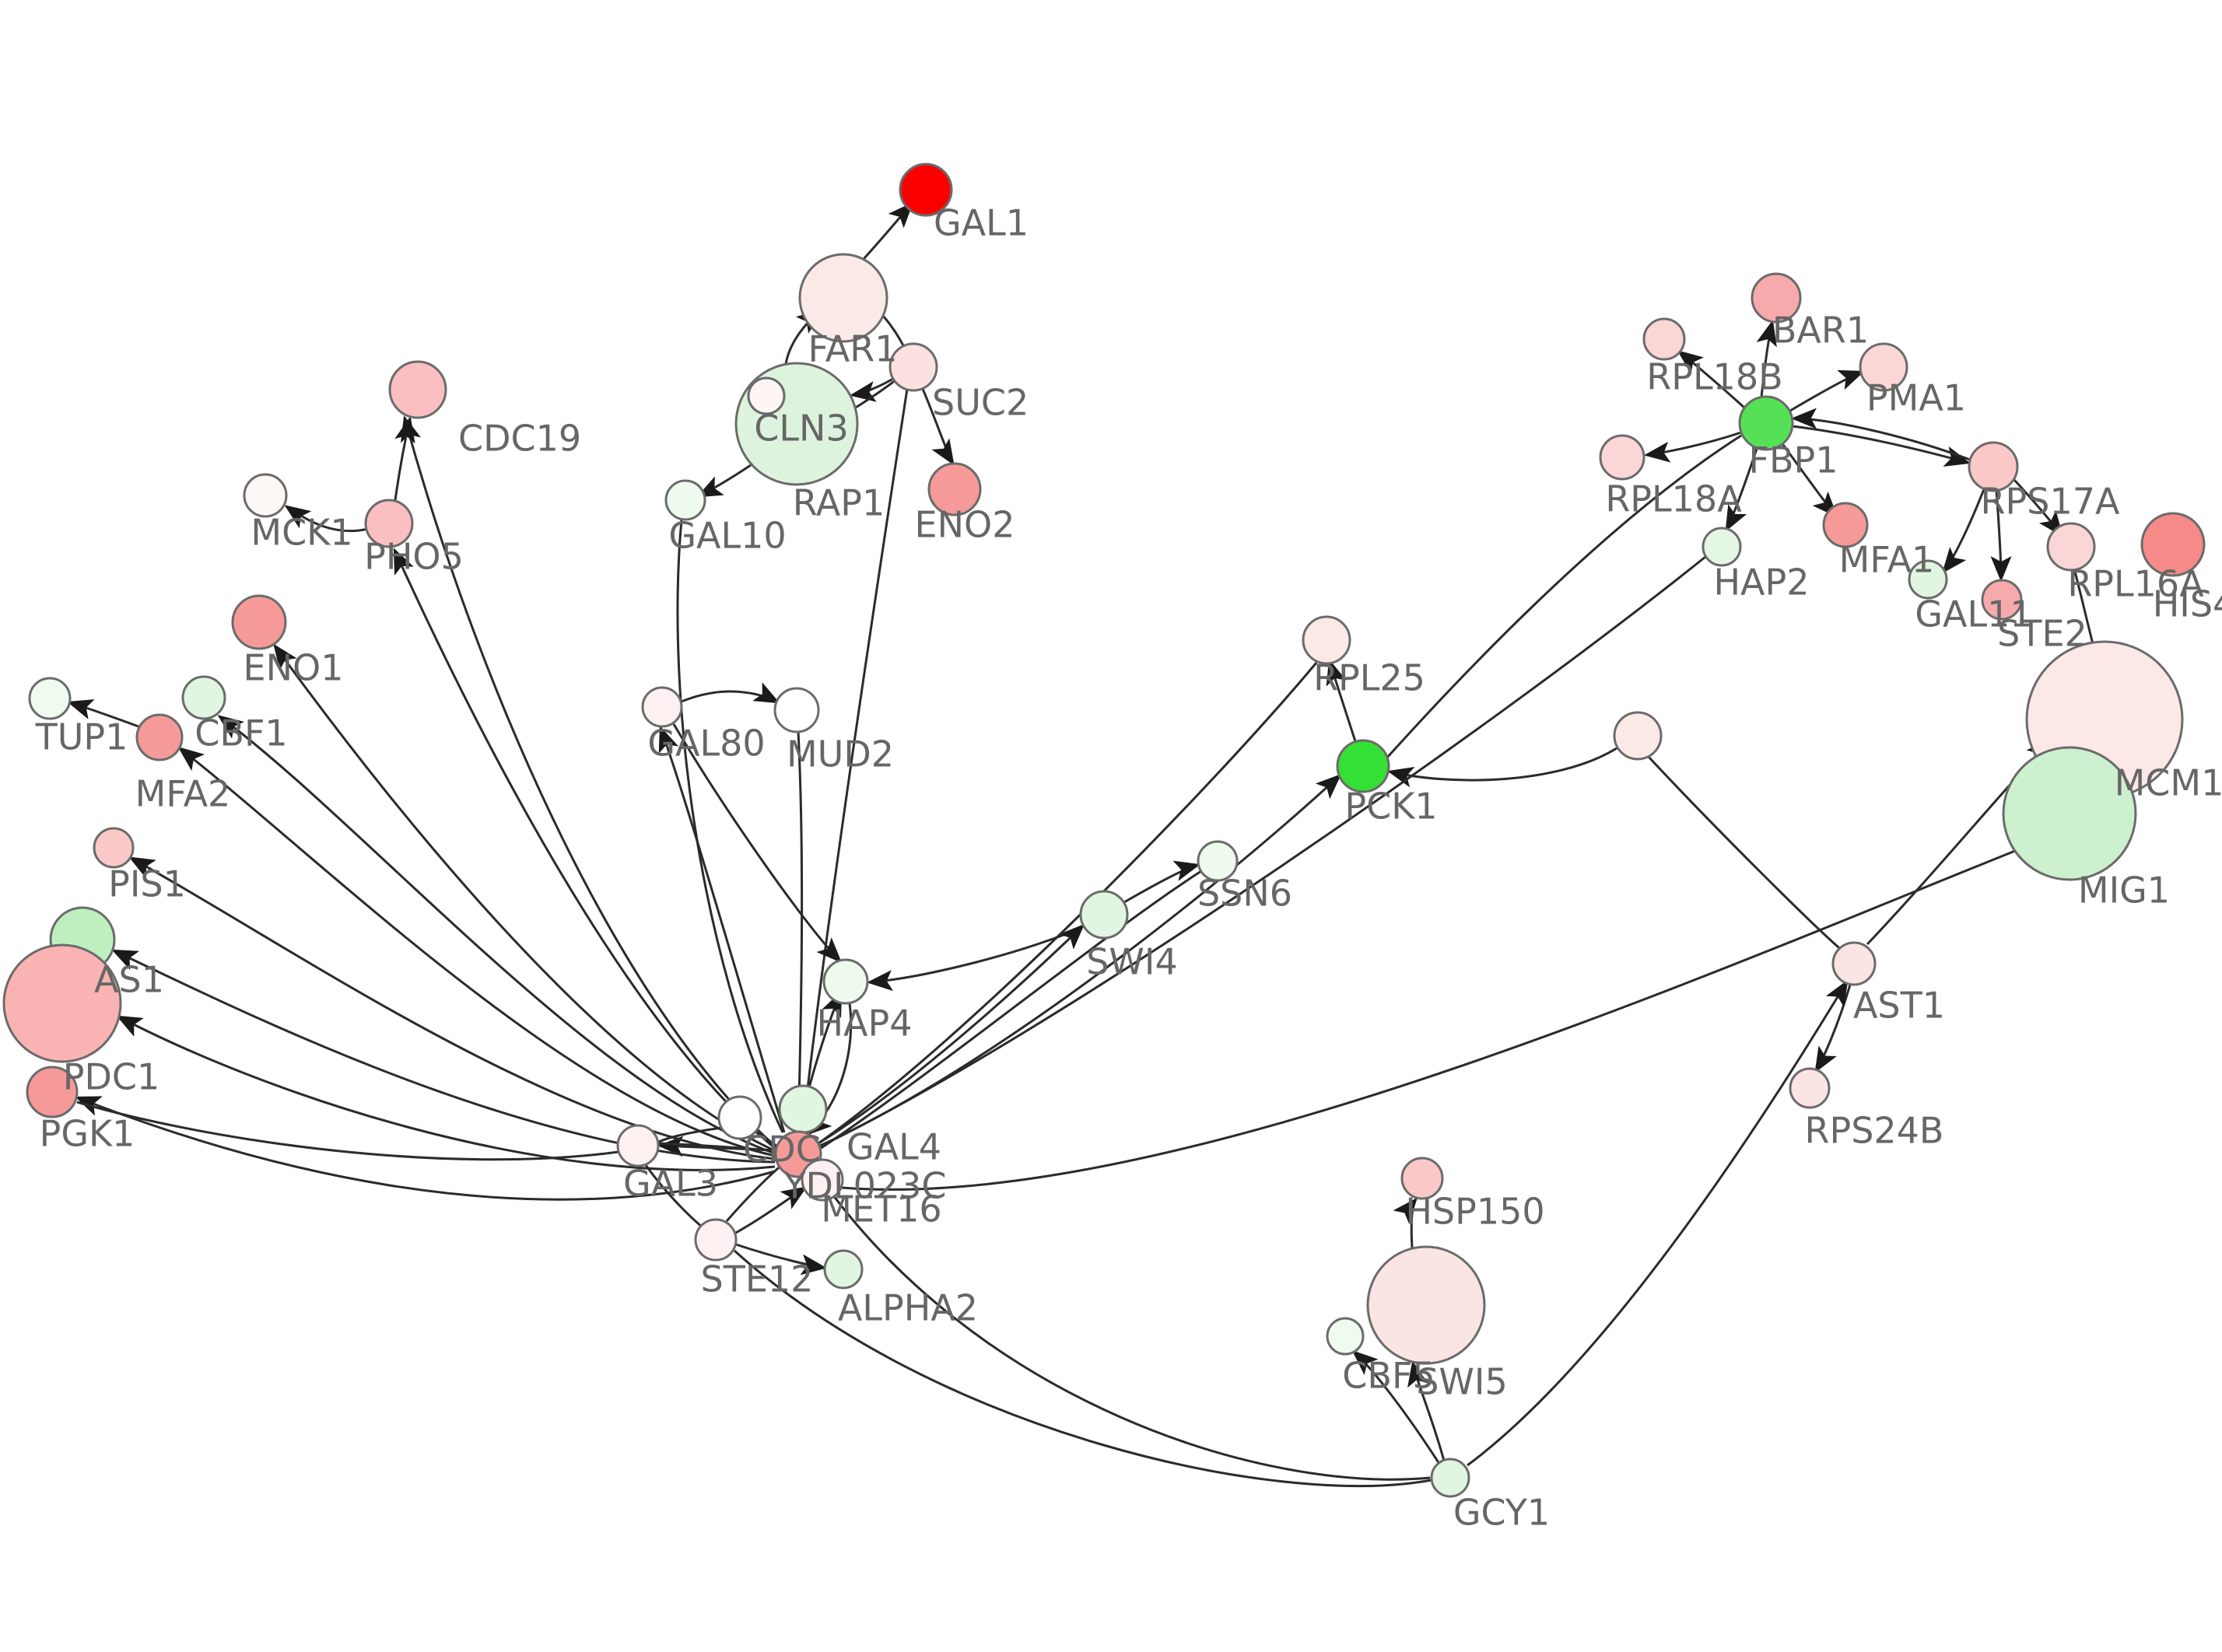 The width and height of the screenshot is (2222, 1652). I want to click on edge-cln3-to-gal10, so click(724, 481).